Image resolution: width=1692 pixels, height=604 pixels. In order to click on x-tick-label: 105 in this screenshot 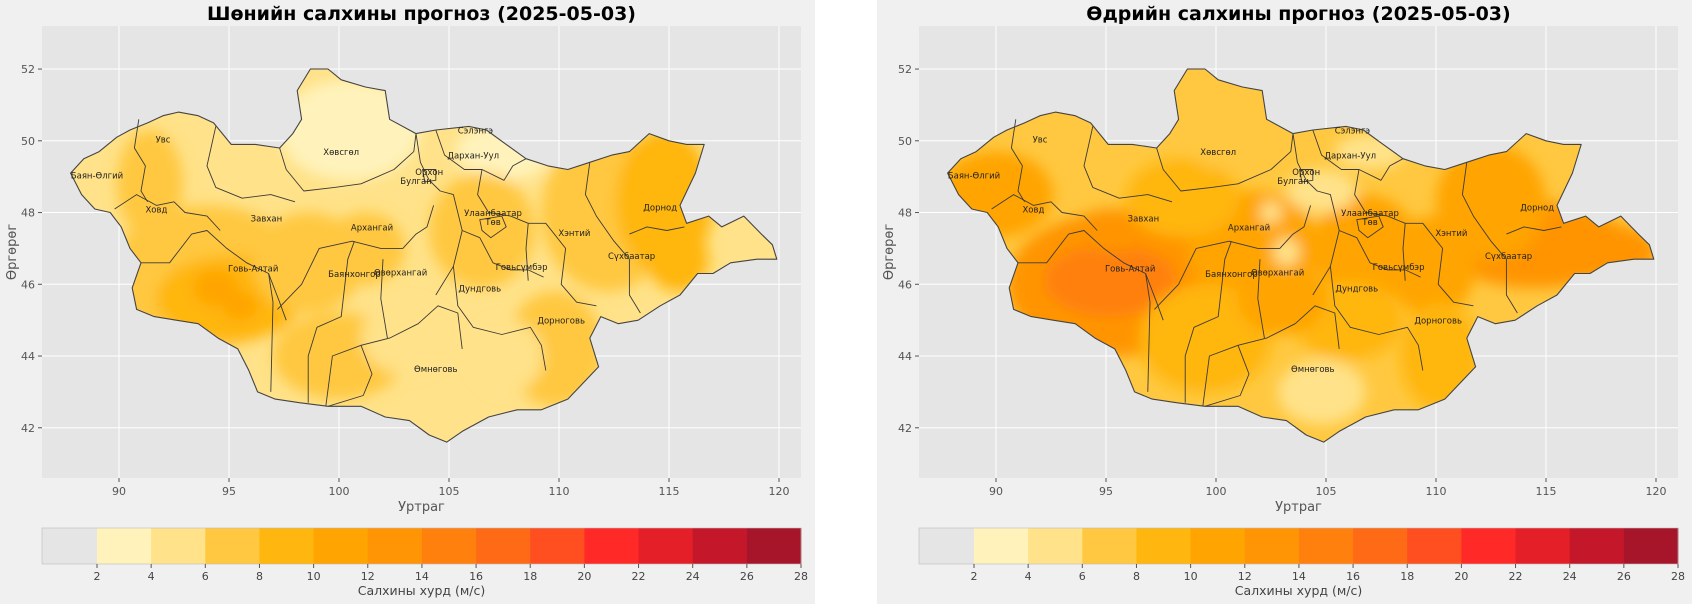, I will do `click(449, 491)`.